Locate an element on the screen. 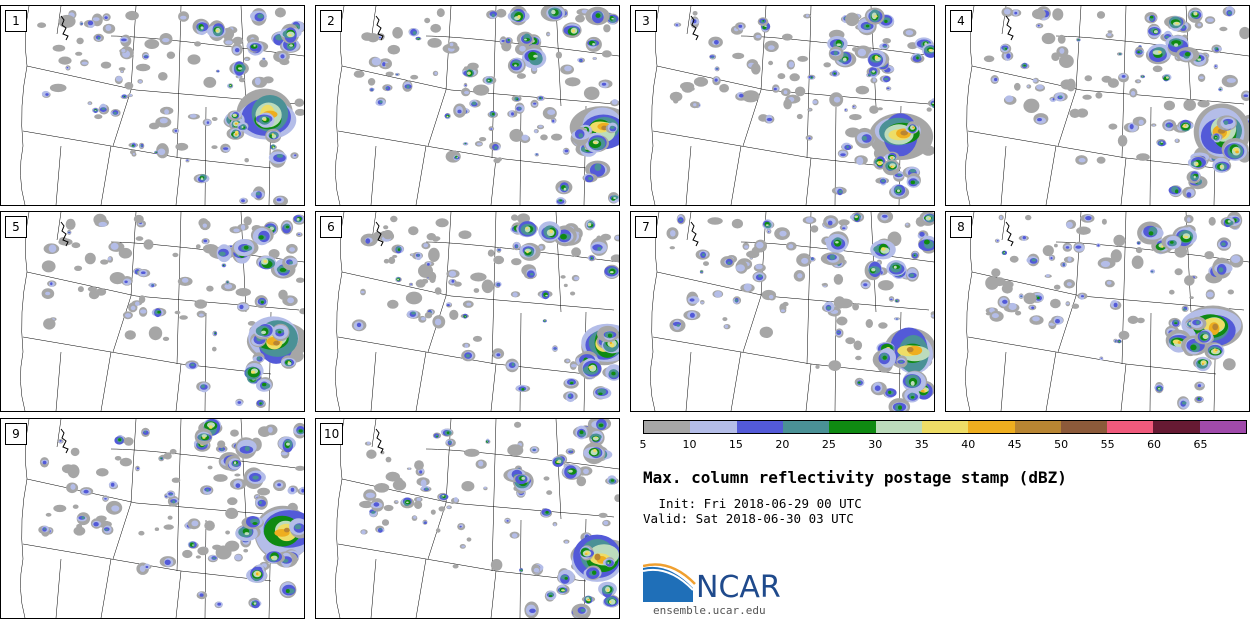  panel-number: 1 is located at coordinates (16, 21).